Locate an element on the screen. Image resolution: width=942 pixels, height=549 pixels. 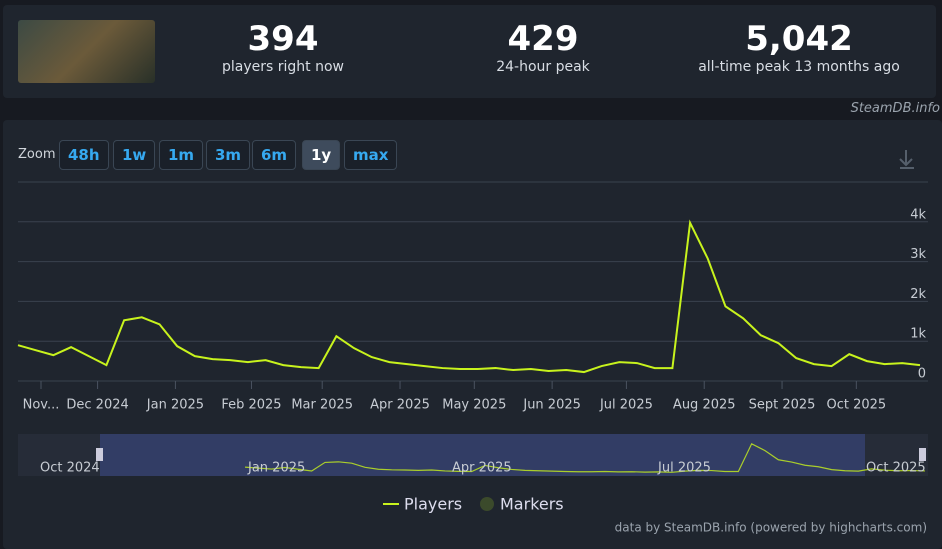
x-tick-label: Sept 2025 is located at coordinates (782, 405).